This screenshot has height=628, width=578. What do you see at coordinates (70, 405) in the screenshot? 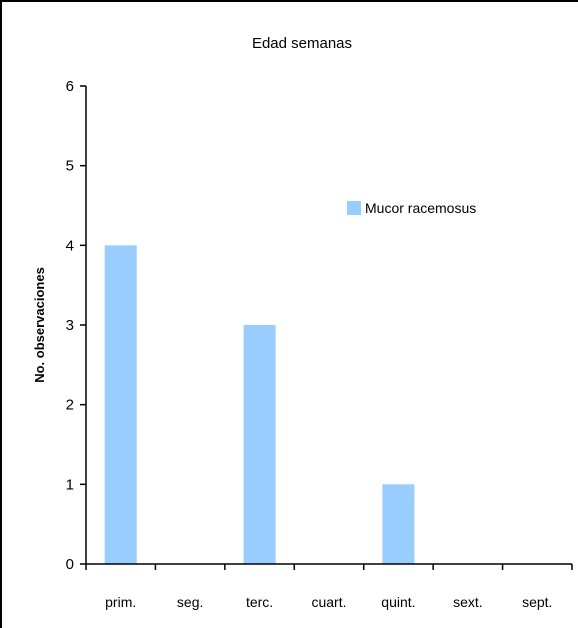
I see `y-tick-label: 2` at bounding box center [70, 405].